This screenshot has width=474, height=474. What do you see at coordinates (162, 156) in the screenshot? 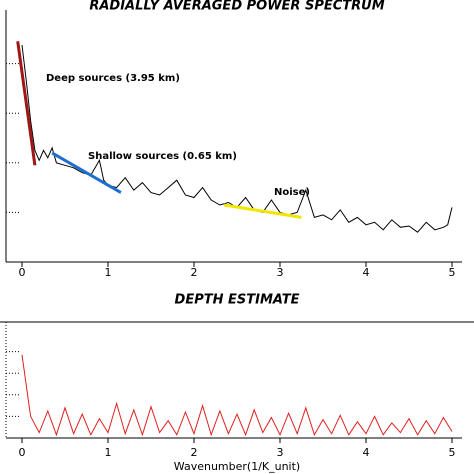
I see `annotation: Shallow sources (0.65 km)` at bounding box center [162, 156].